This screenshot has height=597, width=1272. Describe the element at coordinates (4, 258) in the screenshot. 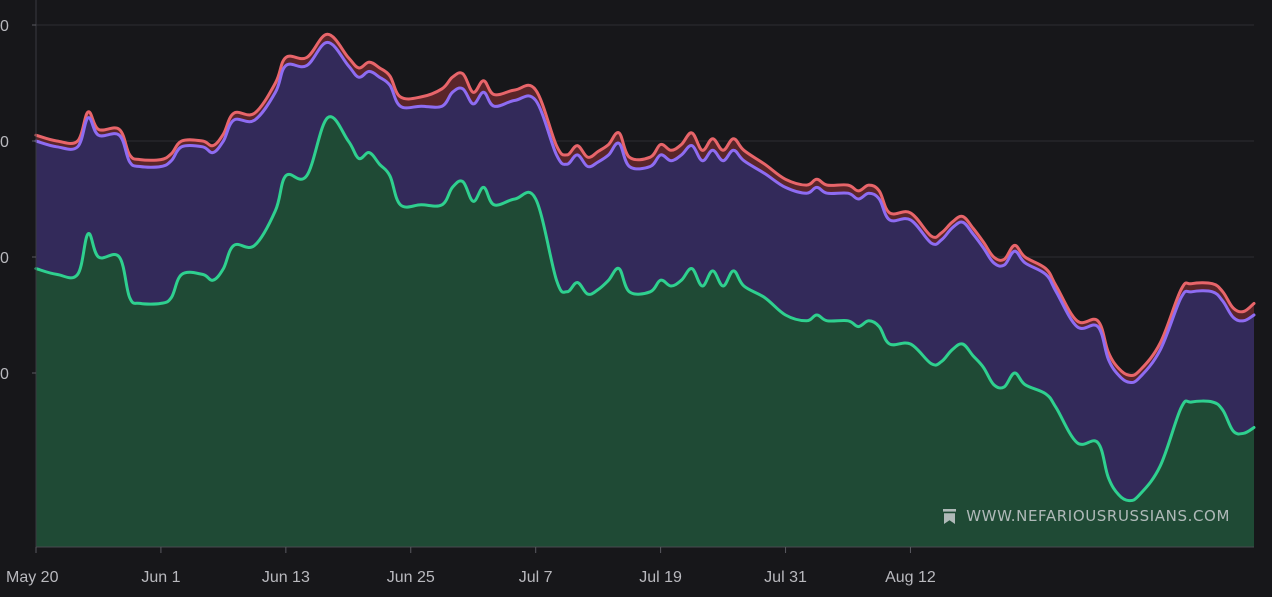

I see `y-tick-label-2: 0` at that location.